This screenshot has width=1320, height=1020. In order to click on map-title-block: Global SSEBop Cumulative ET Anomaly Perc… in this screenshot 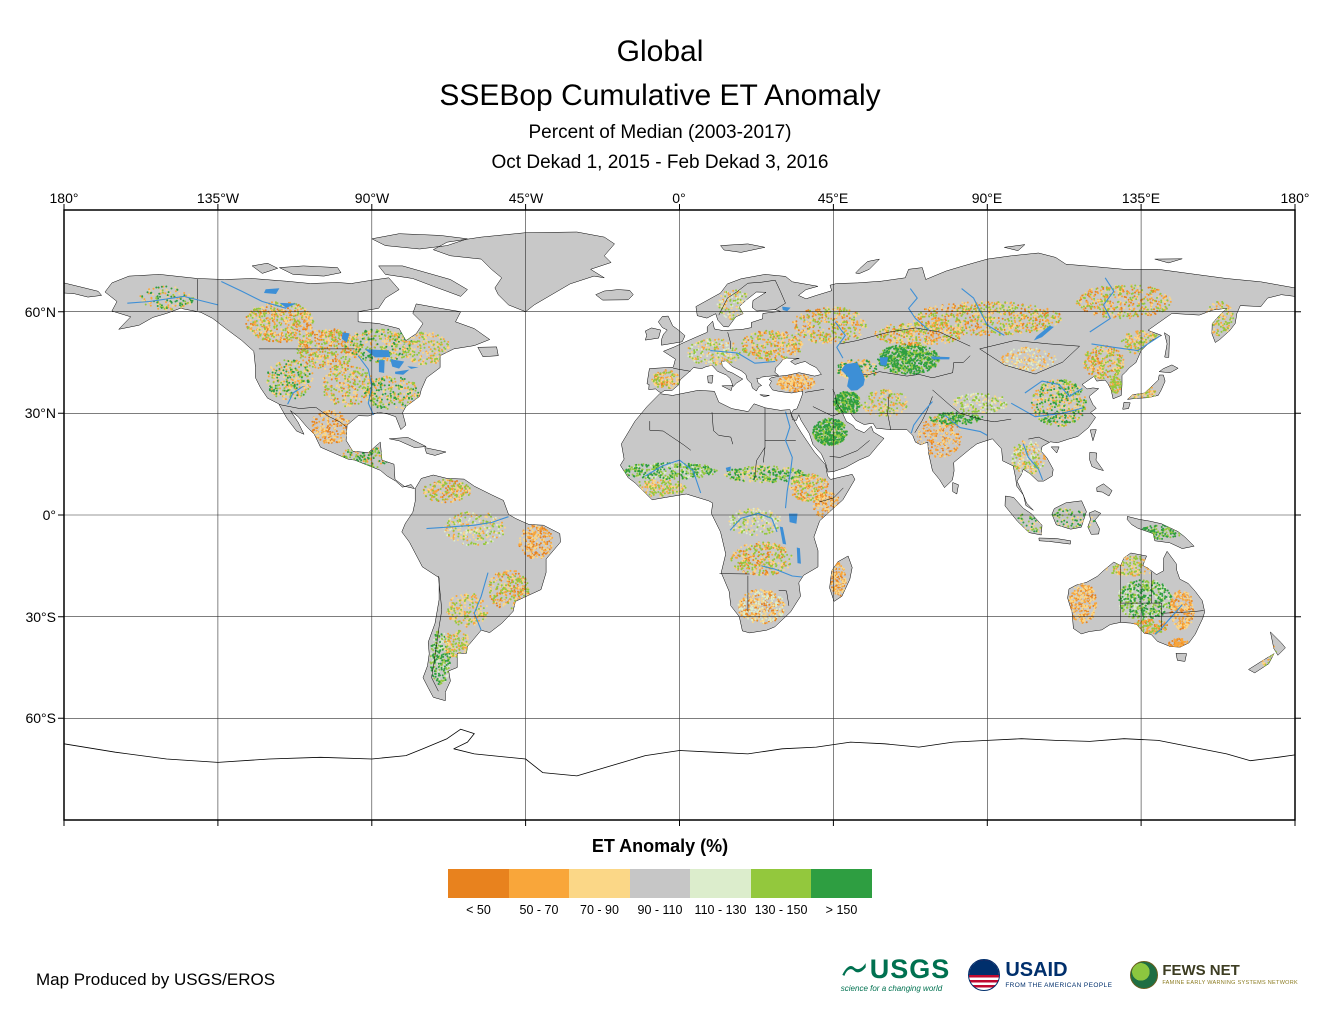, I will do `click(660, 103)`.